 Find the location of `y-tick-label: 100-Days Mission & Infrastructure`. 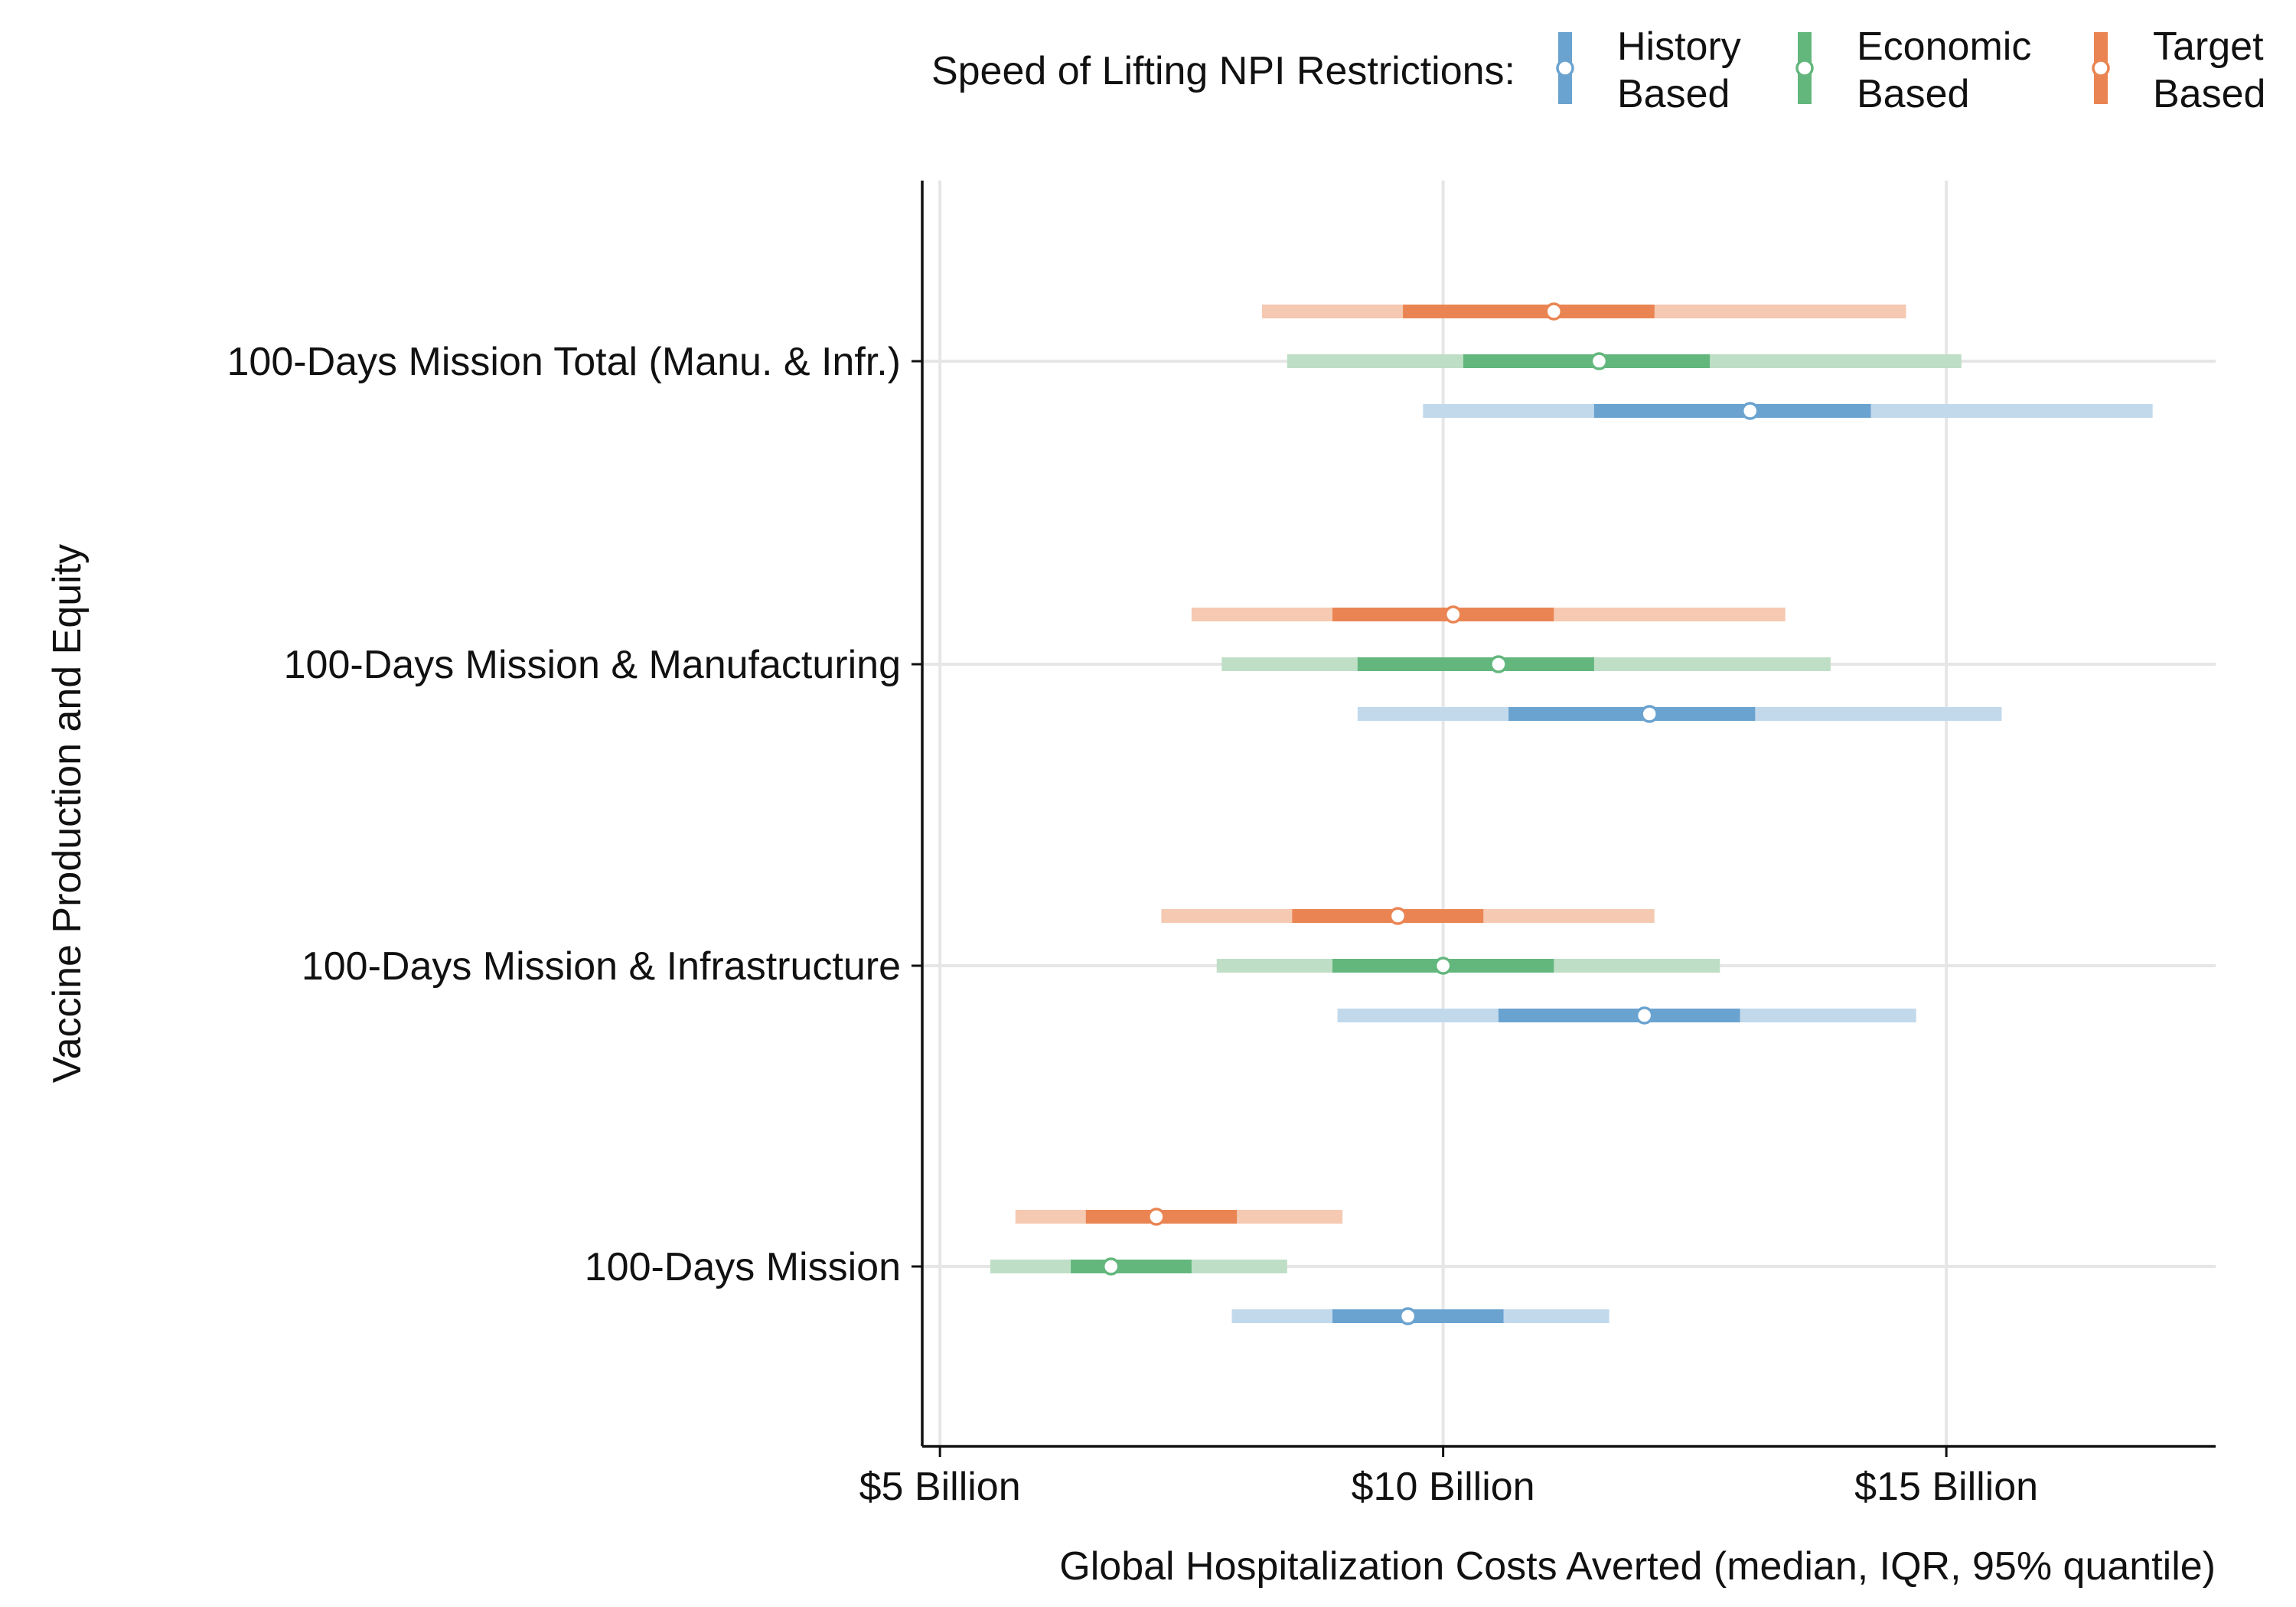

y-tick-label: 100-Days Mission & Infrastructure is located at coordinates (601, 967).